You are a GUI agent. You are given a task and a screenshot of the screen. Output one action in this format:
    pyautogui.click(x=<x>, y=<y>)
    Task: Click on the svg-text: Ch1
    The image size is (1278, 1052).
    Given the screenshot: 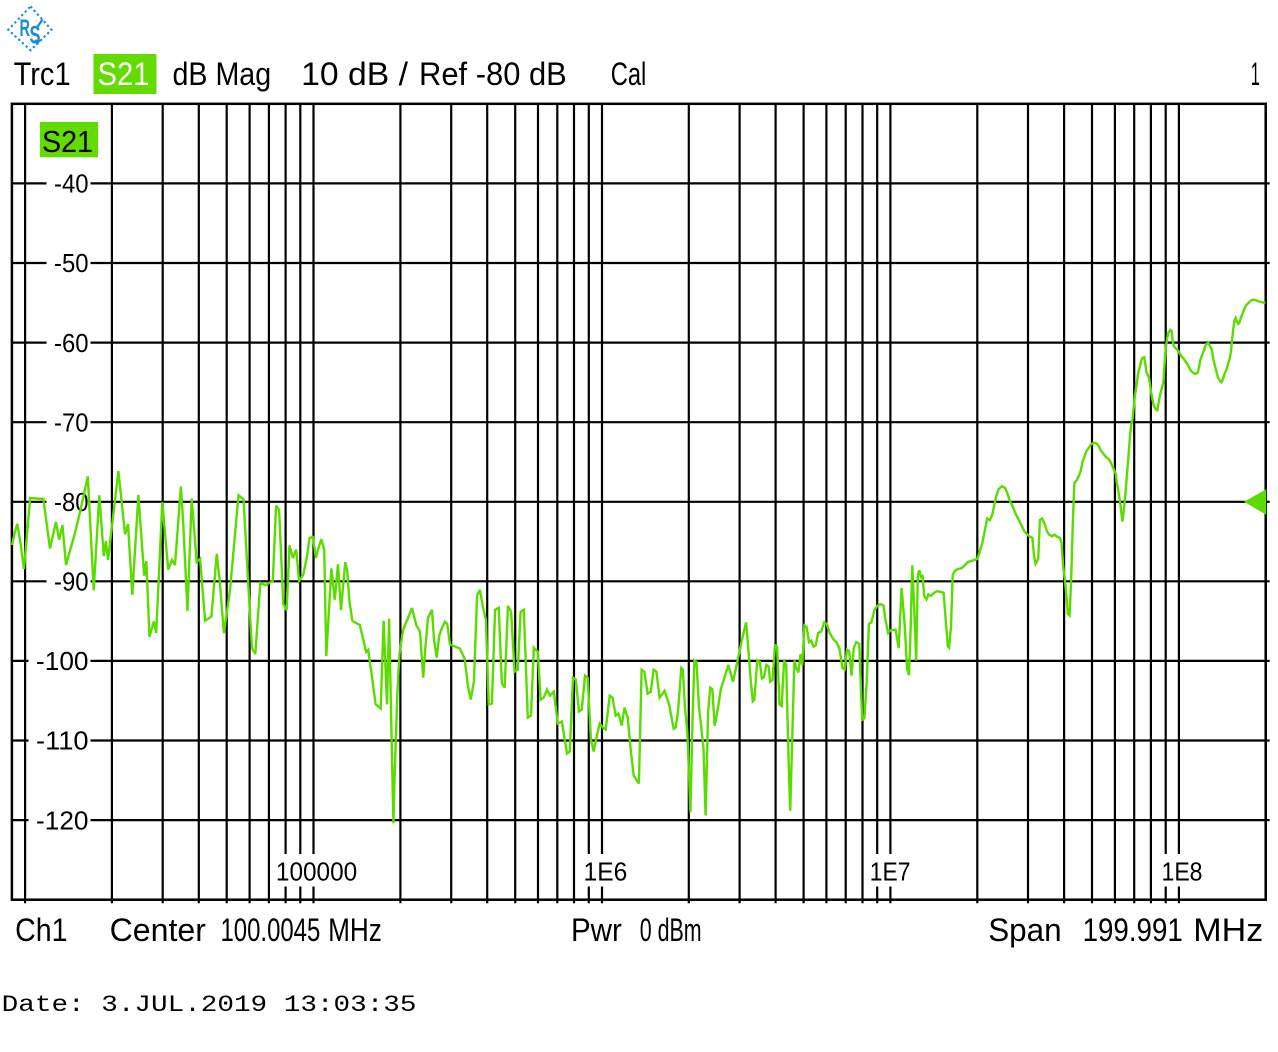 What is the action you would take?
    pyautogui.click(x=41, y=930)
    